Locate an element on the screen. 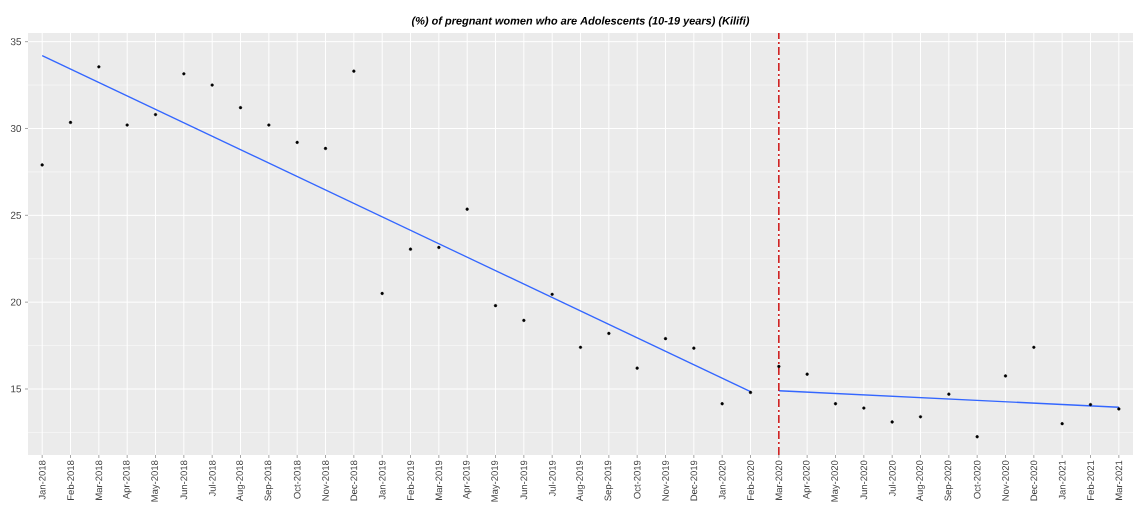 The width and height of the screenshot is (1137, 506). y-tick-label: 30 is located at coordinates (16, 128).